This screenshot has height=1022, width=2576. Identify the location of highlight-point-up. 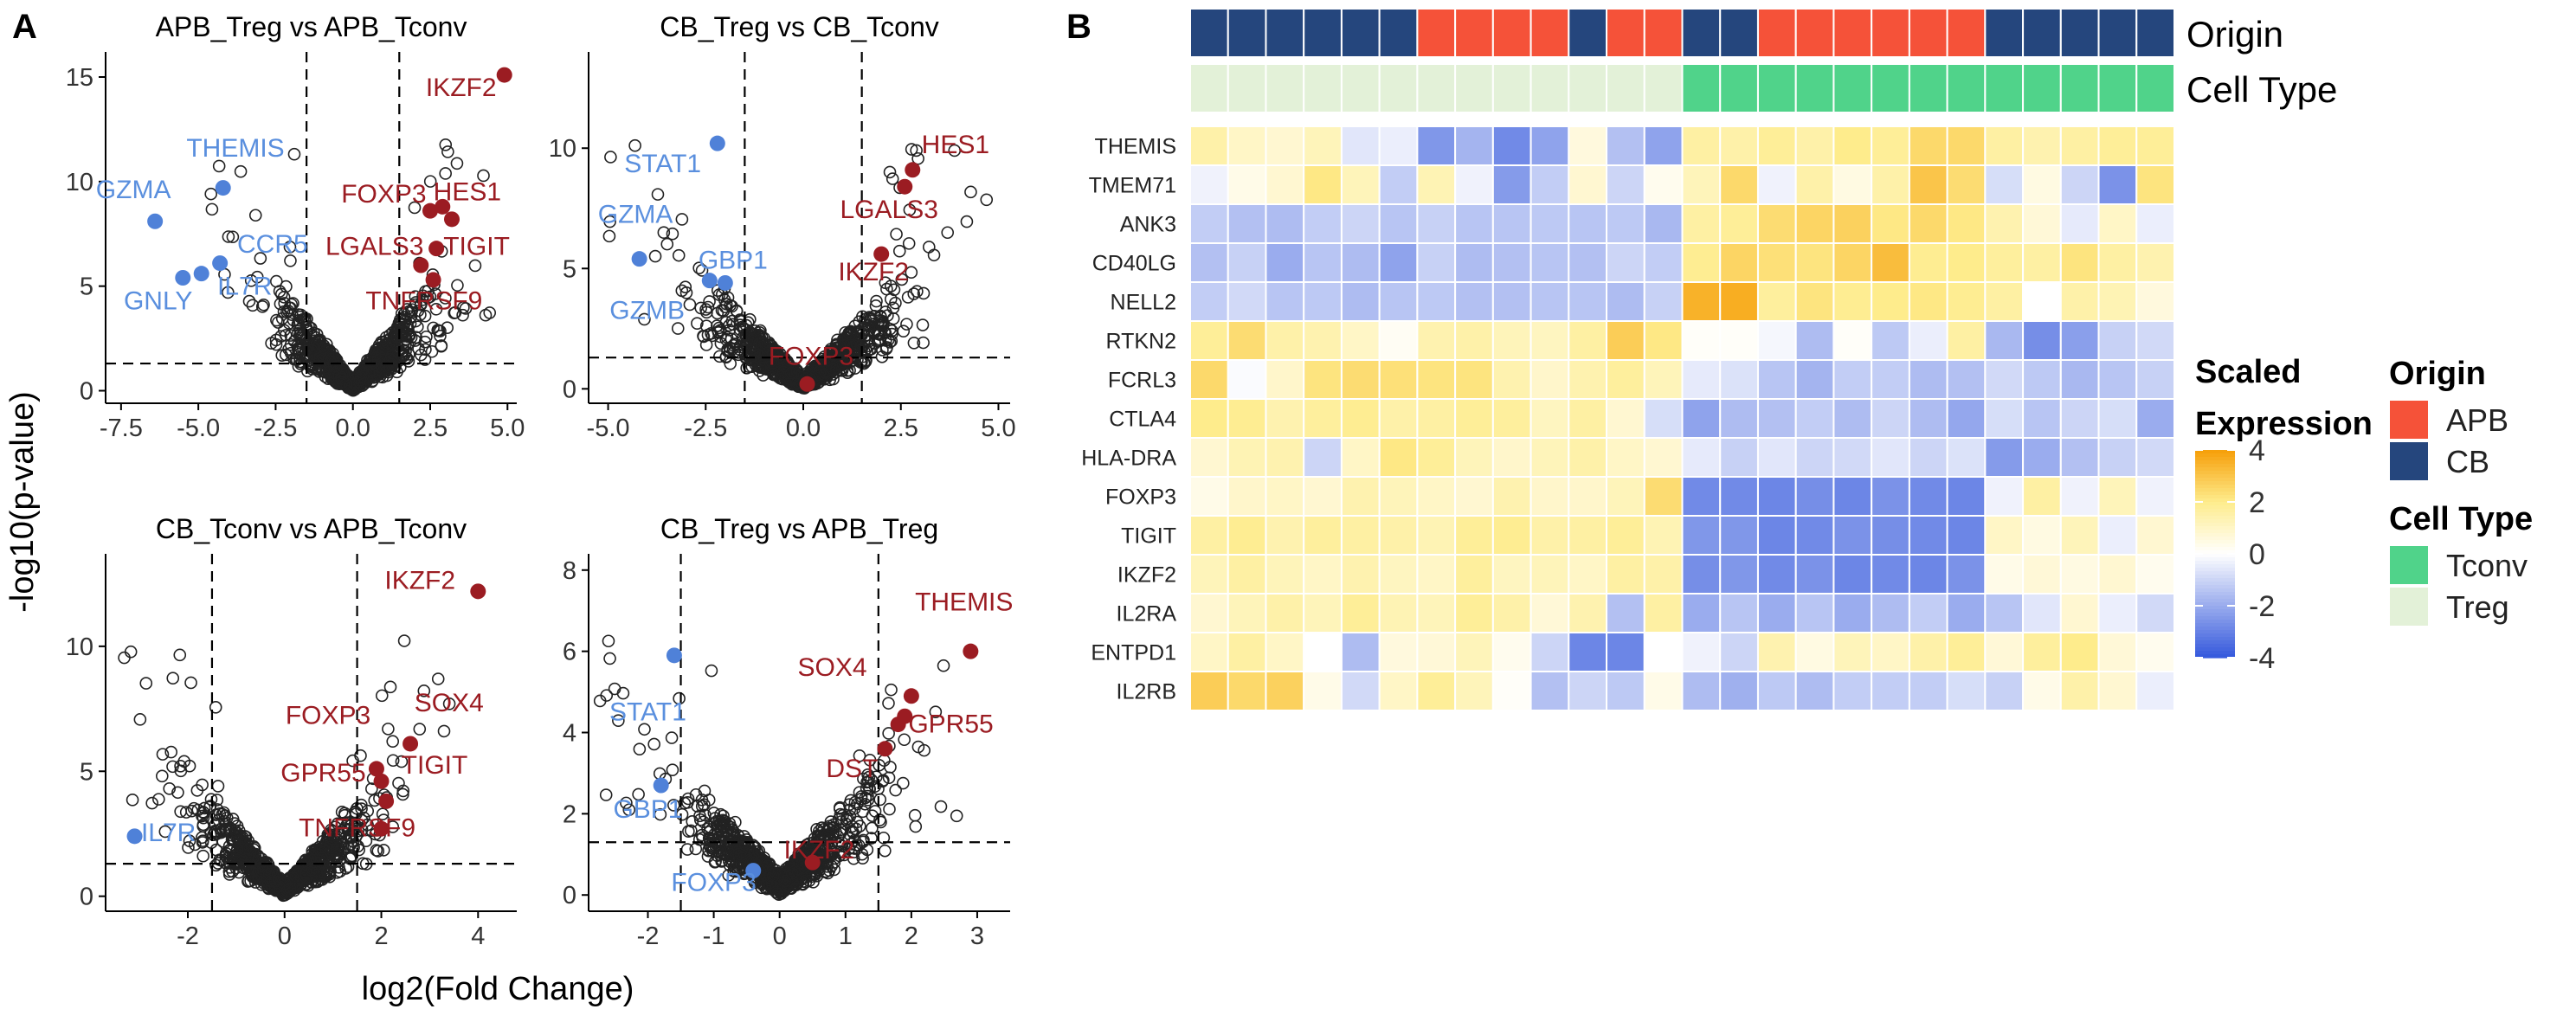
(436, 249).